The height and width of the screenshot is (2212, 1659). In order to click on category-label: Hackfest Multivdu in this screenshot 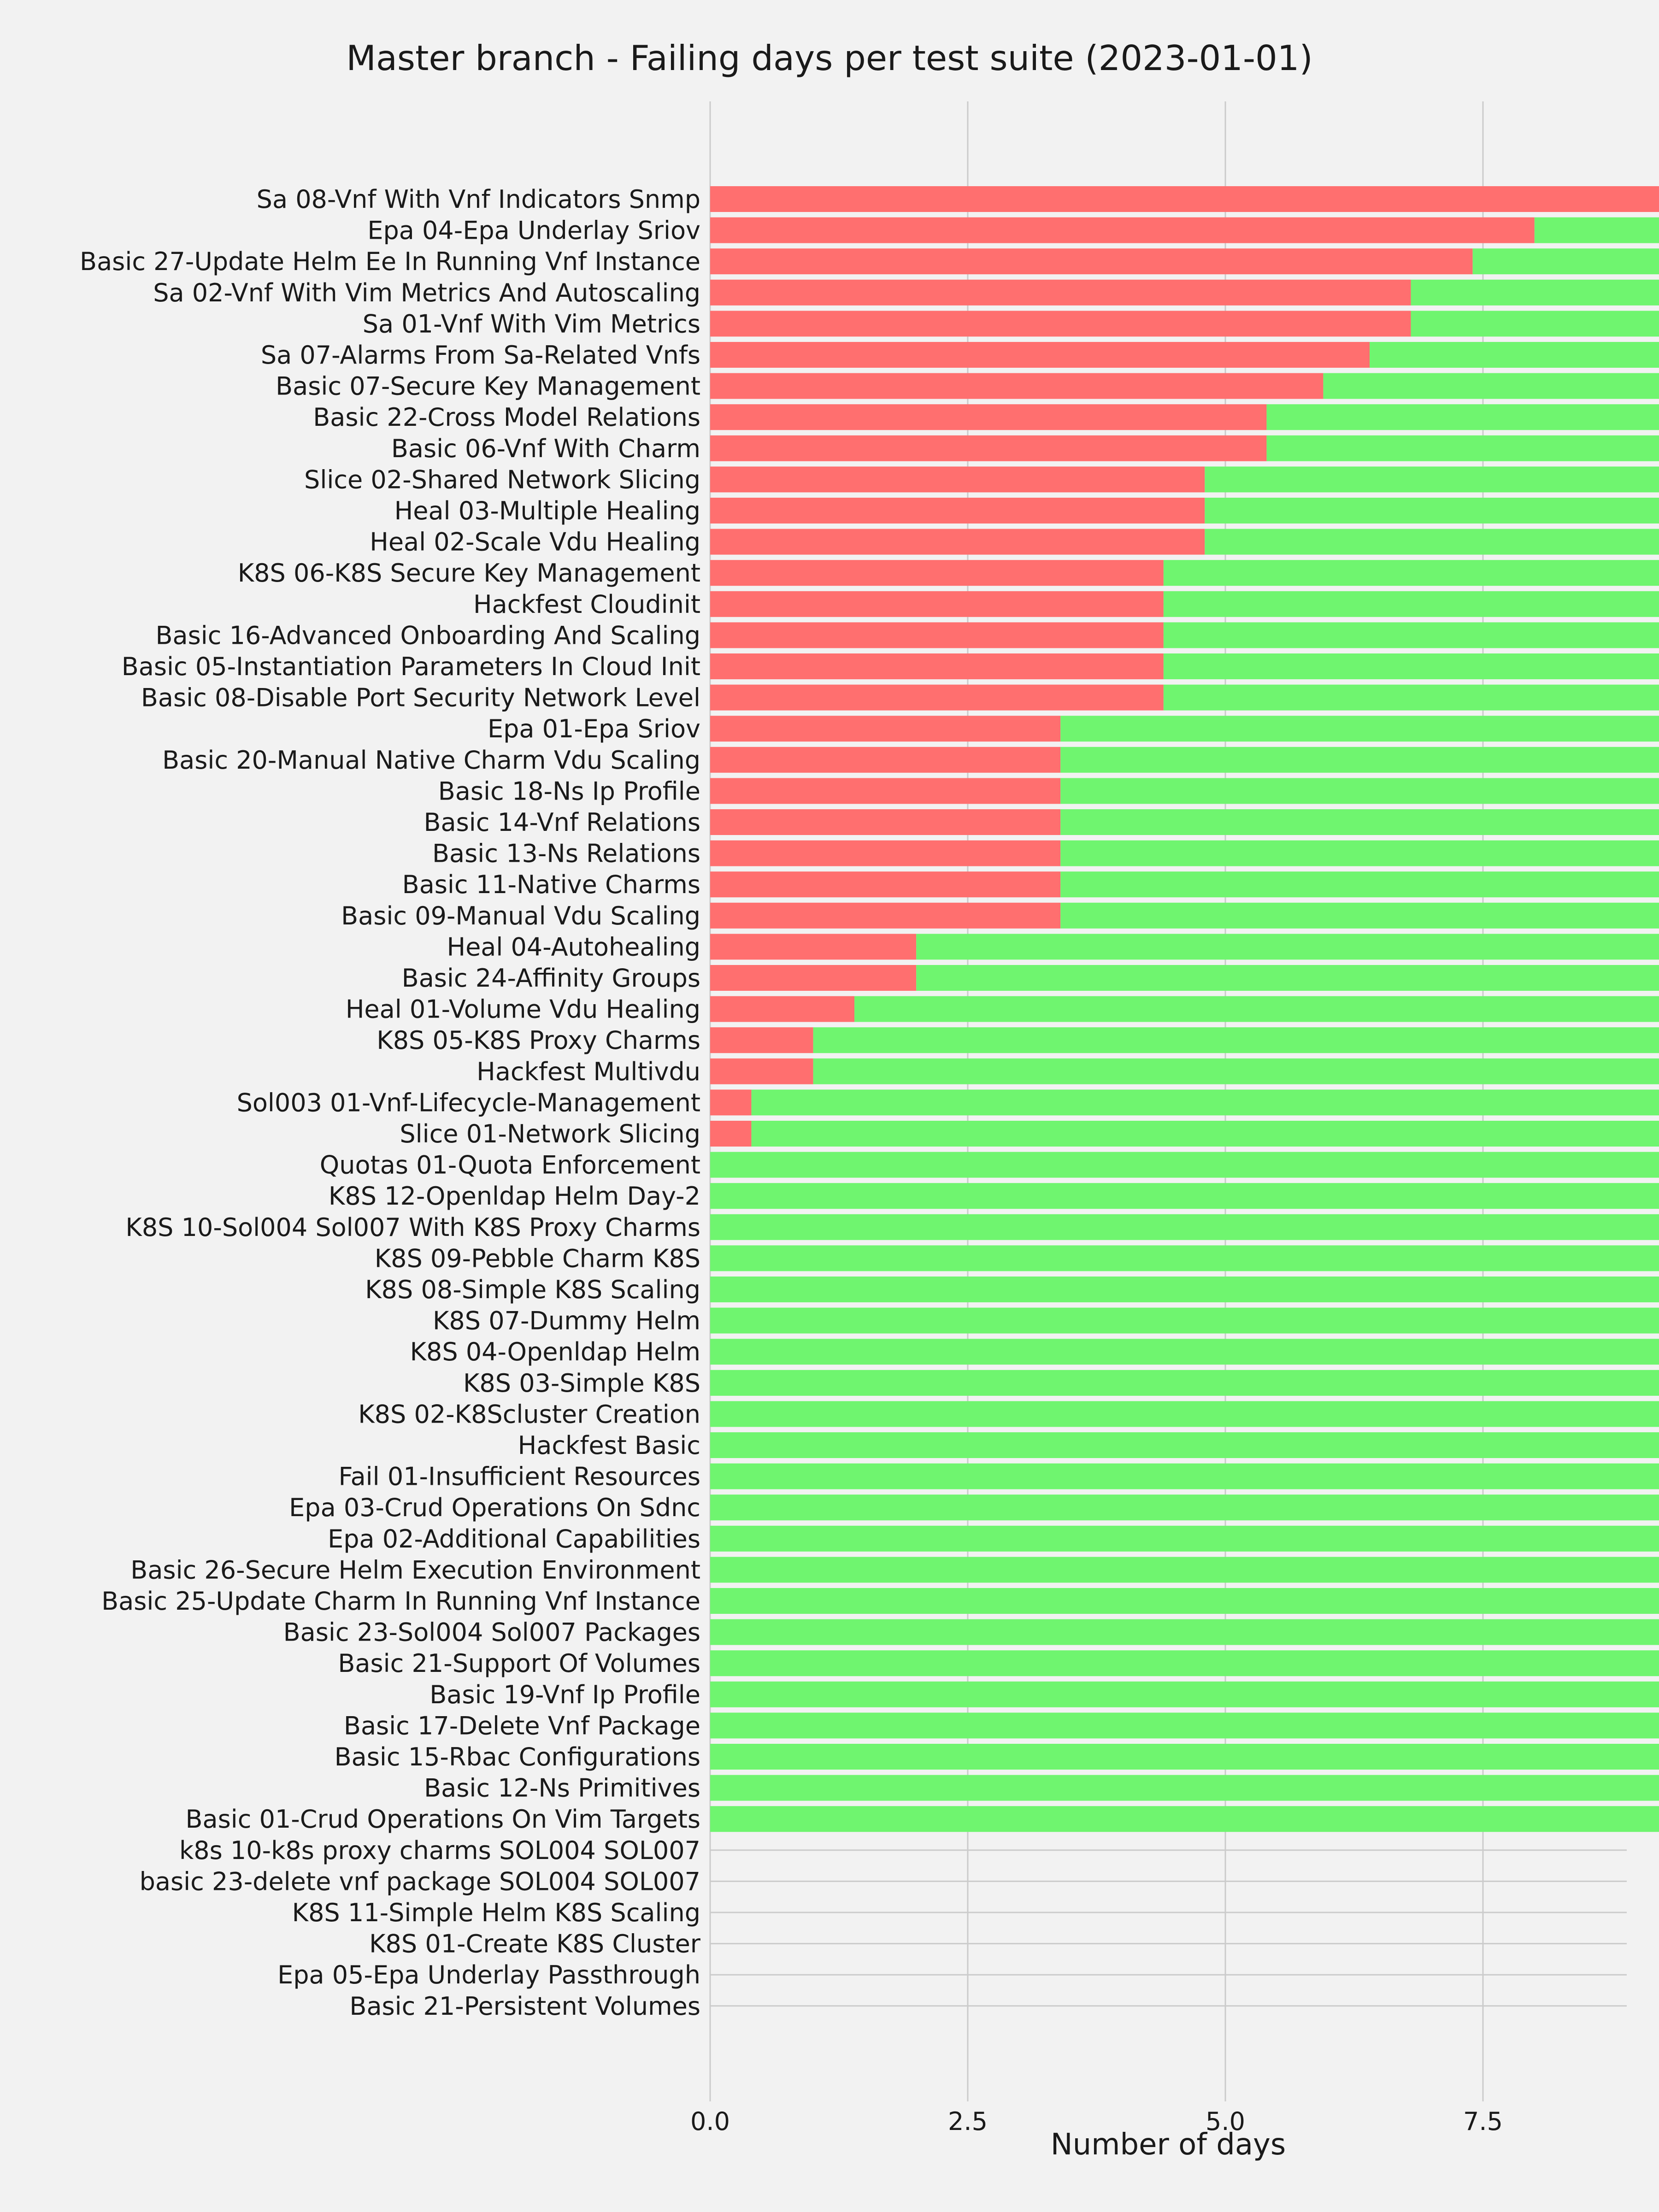, I will do `click(588, 1071)`.